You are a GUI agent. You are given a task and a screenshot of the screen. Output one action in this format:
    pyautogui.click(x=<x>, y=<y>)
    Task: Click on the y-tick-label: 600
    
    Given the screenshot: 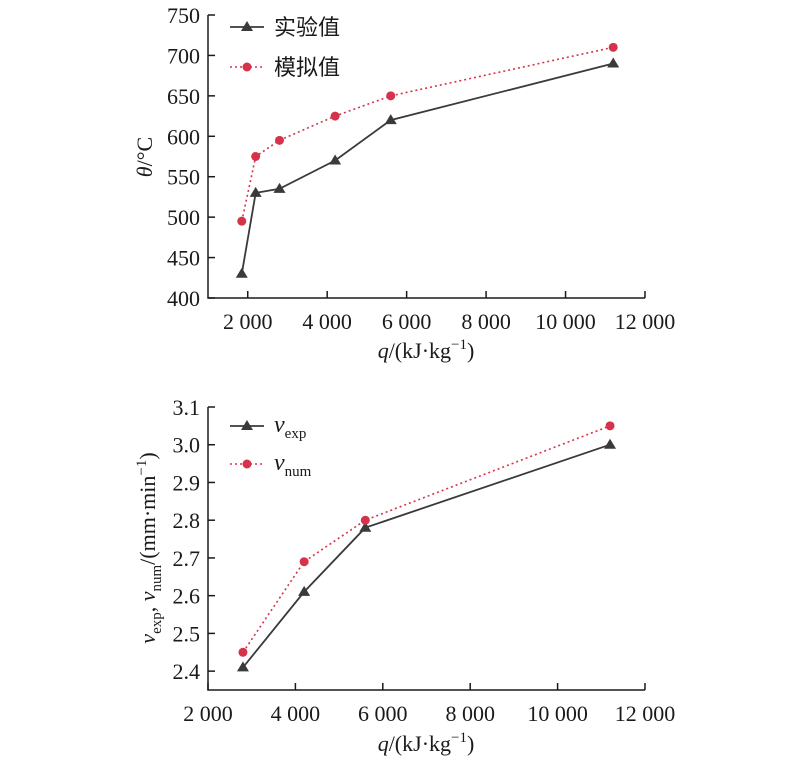 What is the action you would take?
    pyautogui.click(x=183, y=136)
    